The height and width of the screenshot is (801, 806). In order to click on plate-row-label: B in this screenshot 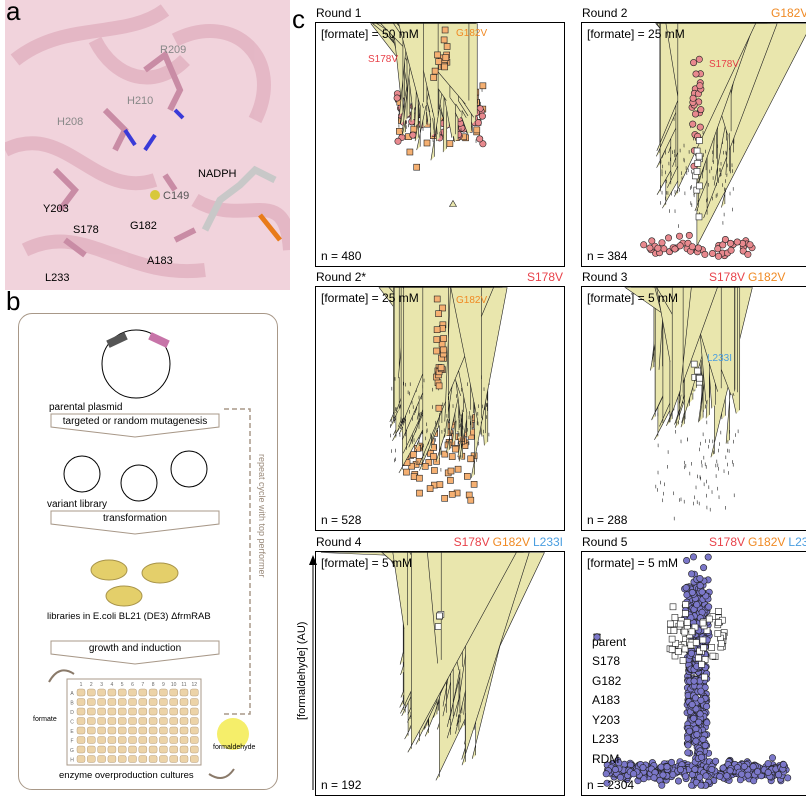, I will do `click(72, 704)`.